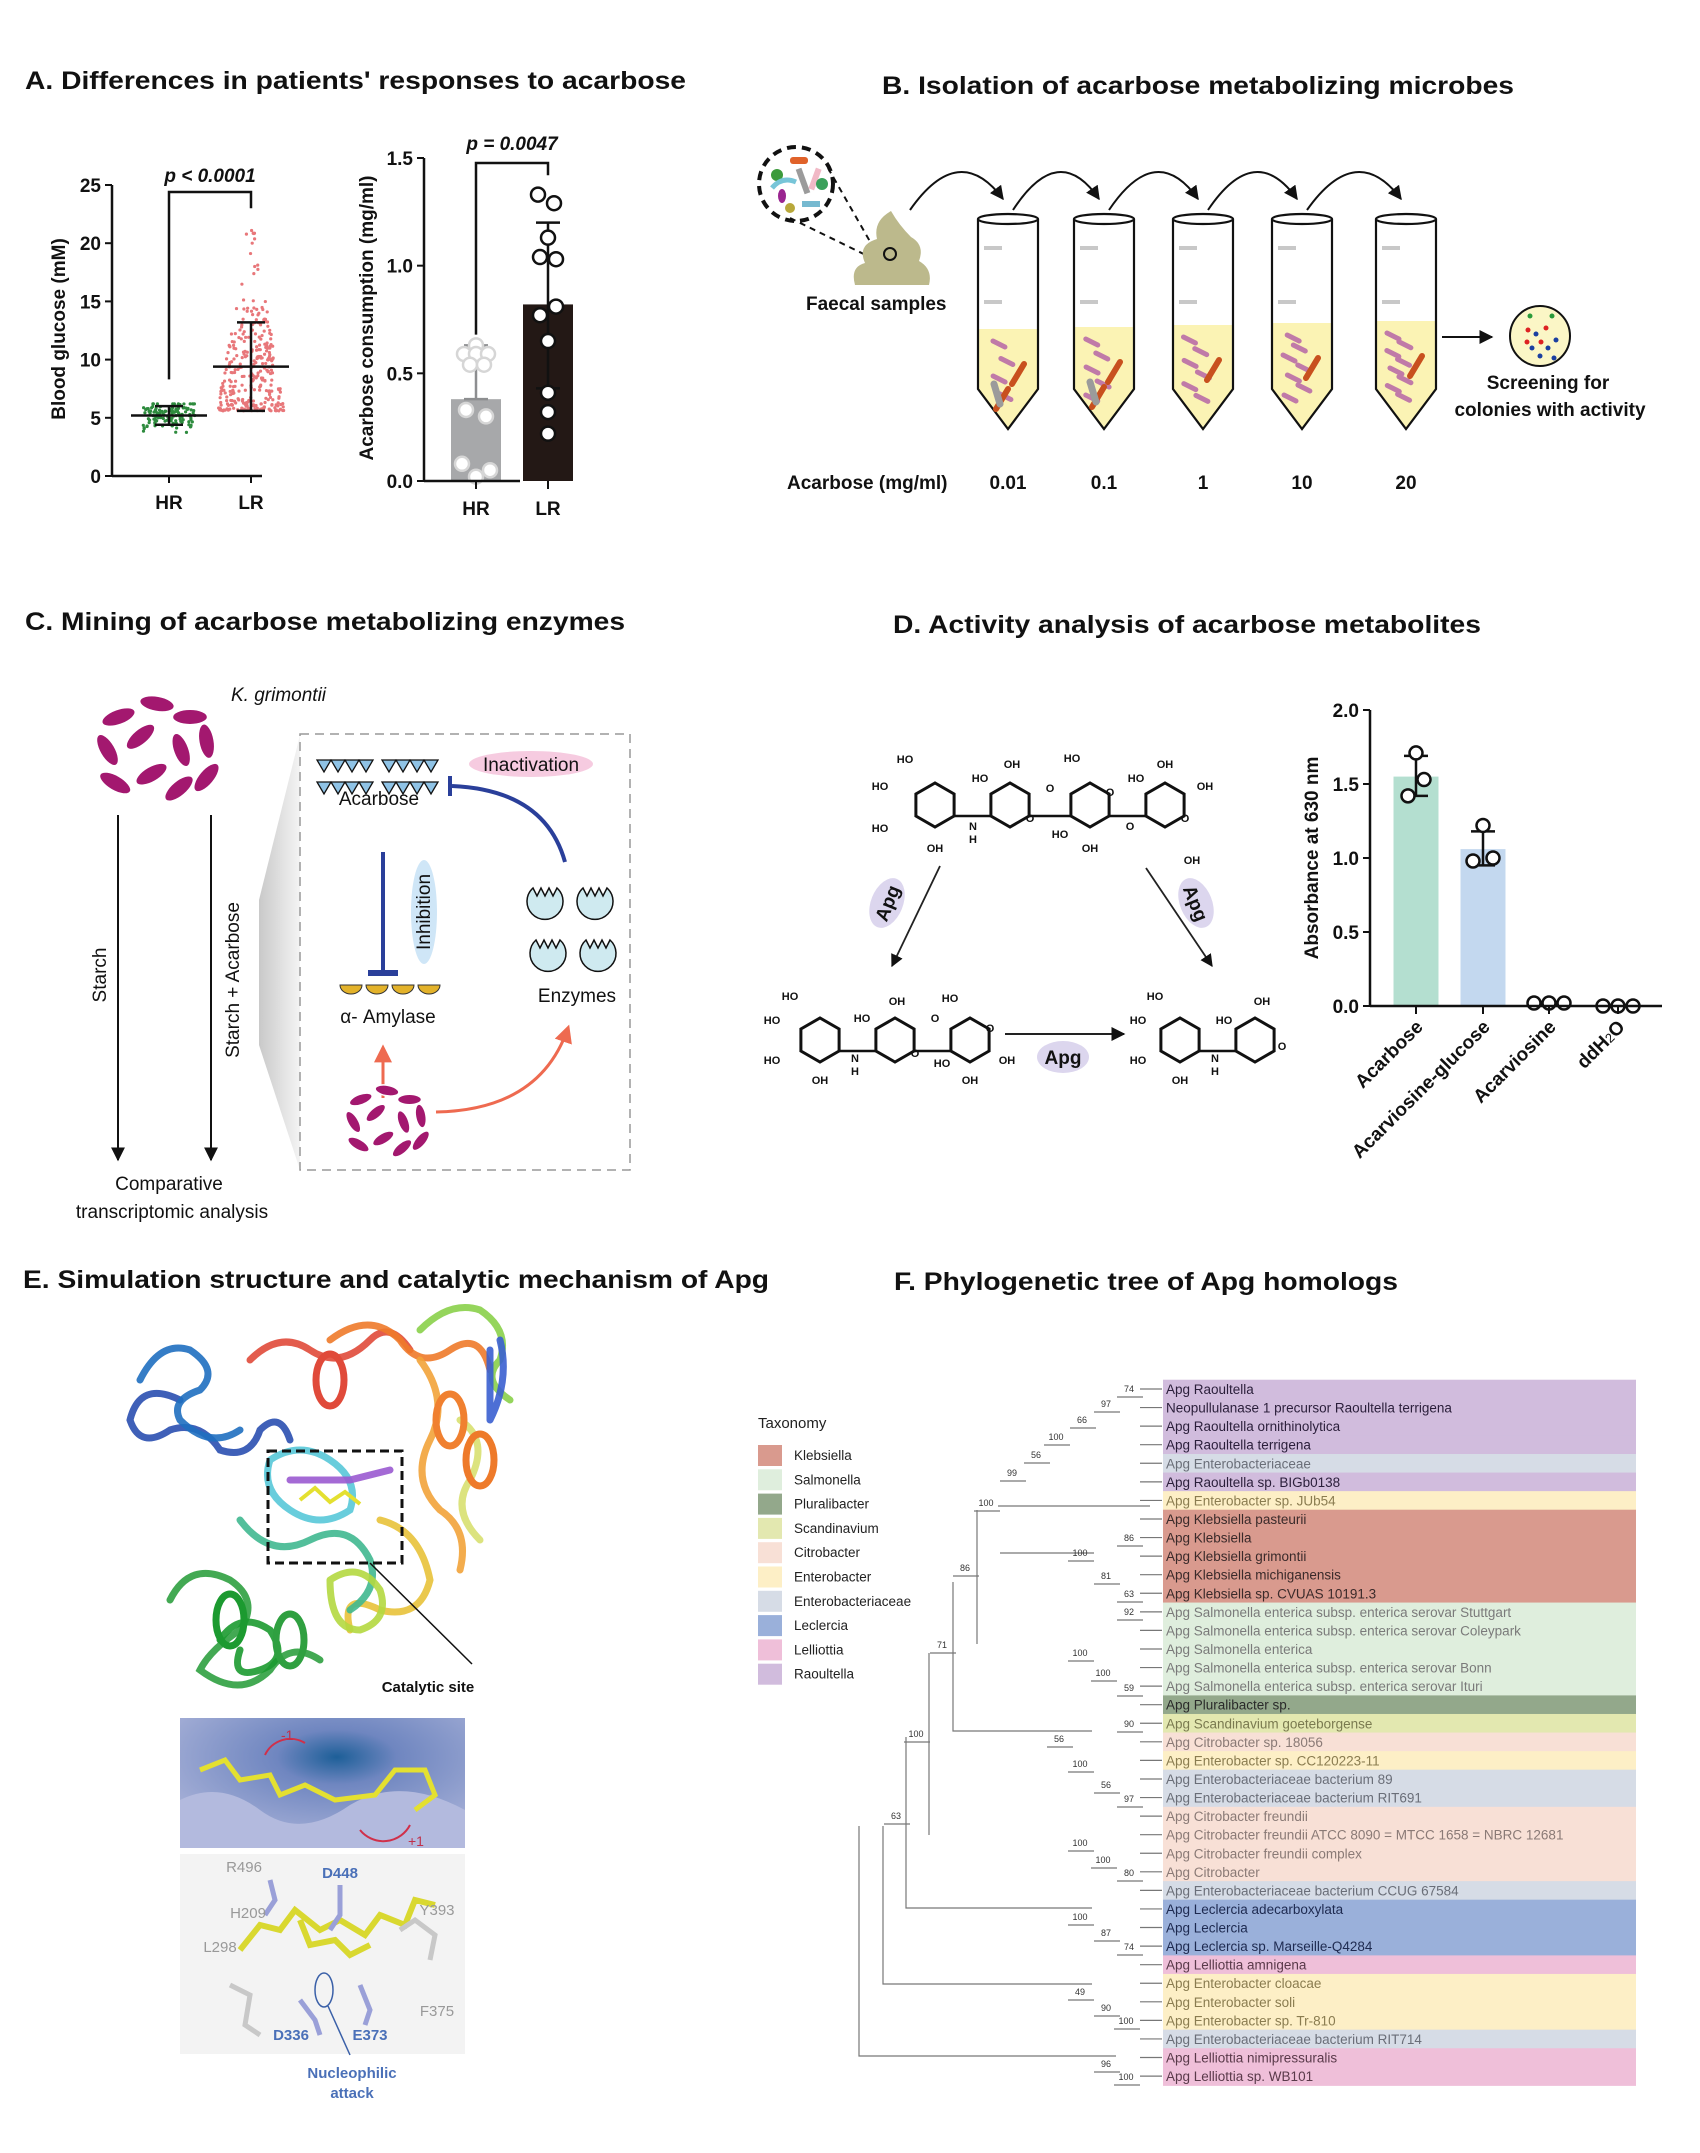 This screenshot has width=1700, height=2153. I want to click on screening-label-line1: Screening for, so click(1548, 383).